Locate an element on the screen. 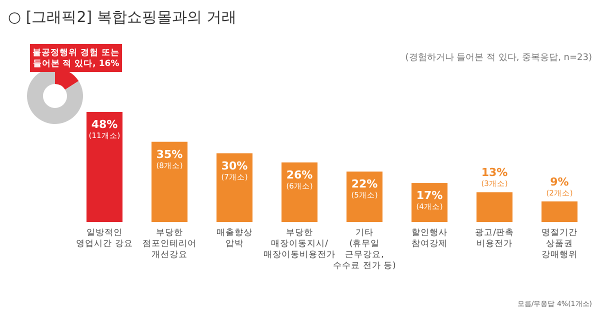 Image resolution: width=600 pixels, height=321 pixels. x-tick-label: 매출향상 압박 is located at coordinates (234, 238).